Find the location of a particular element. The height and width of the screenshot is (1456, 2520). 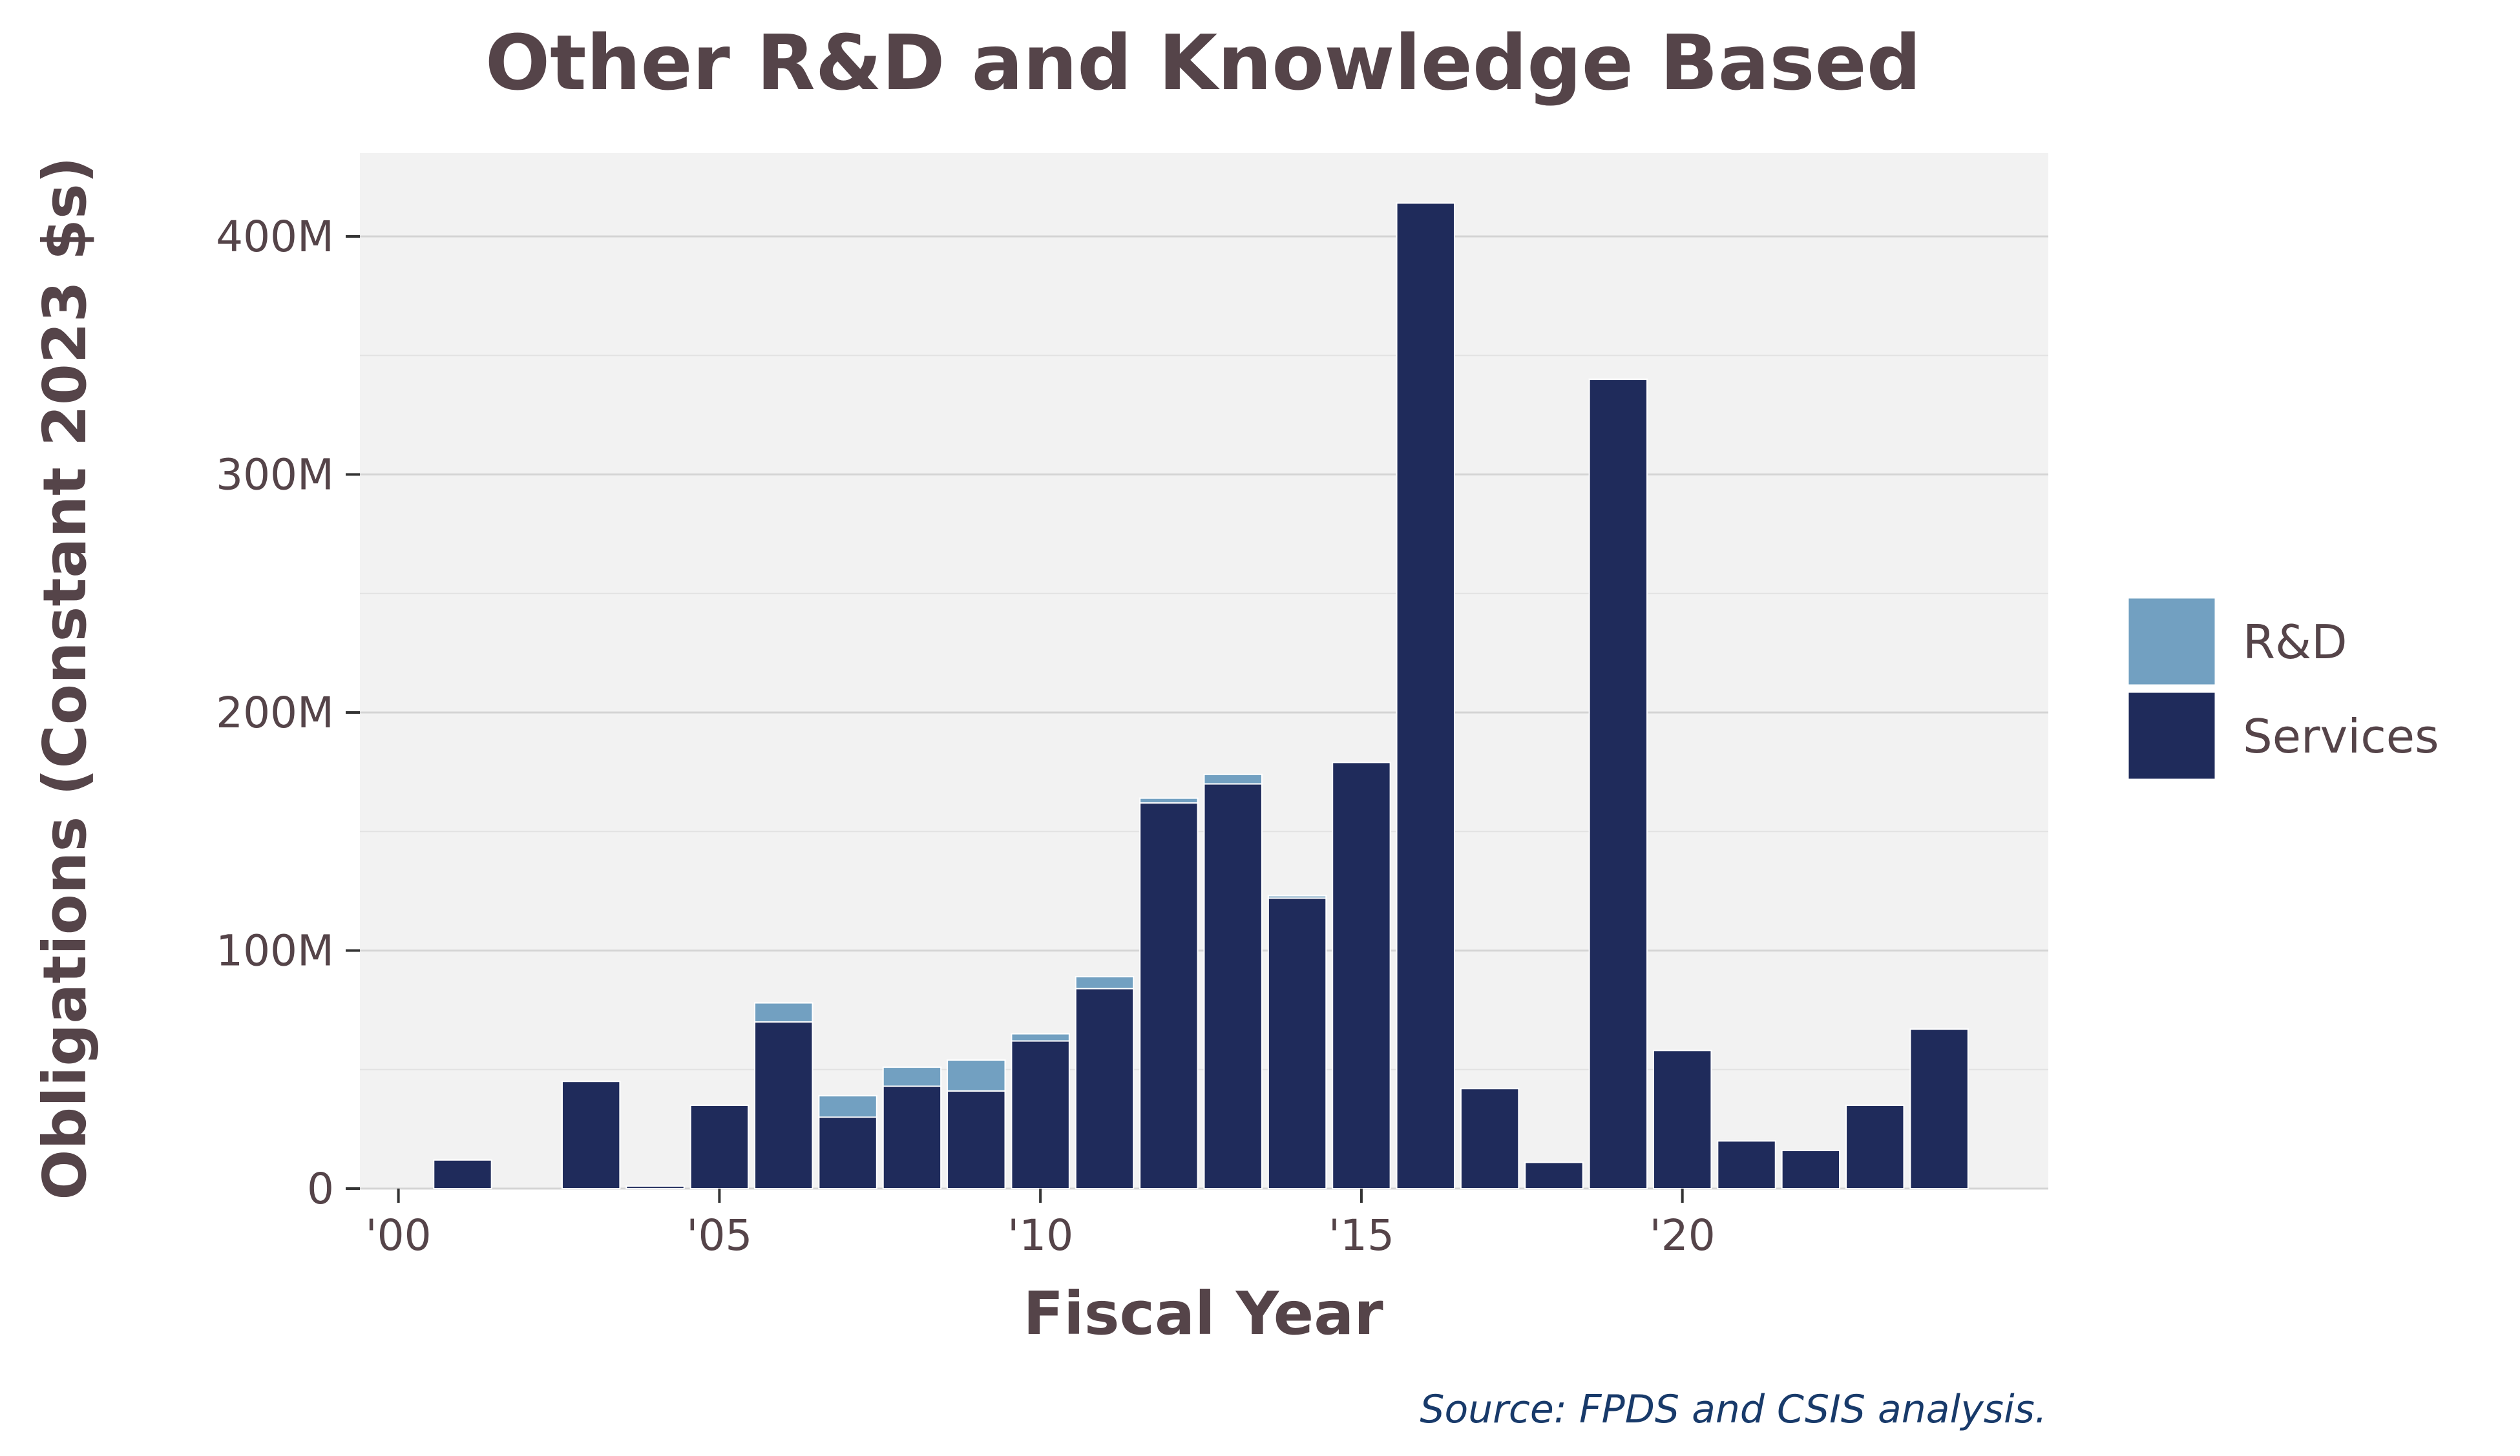

bar-services-2012 is located at coordinates (1169, 995).